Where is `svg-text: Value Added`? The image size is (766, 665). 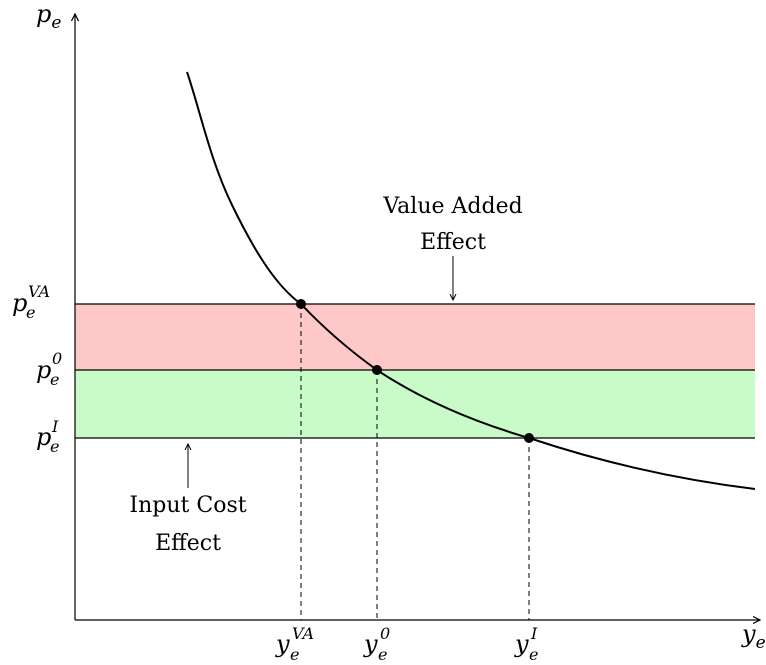 svg-text: Value Added is located at coordinates (452, 206).